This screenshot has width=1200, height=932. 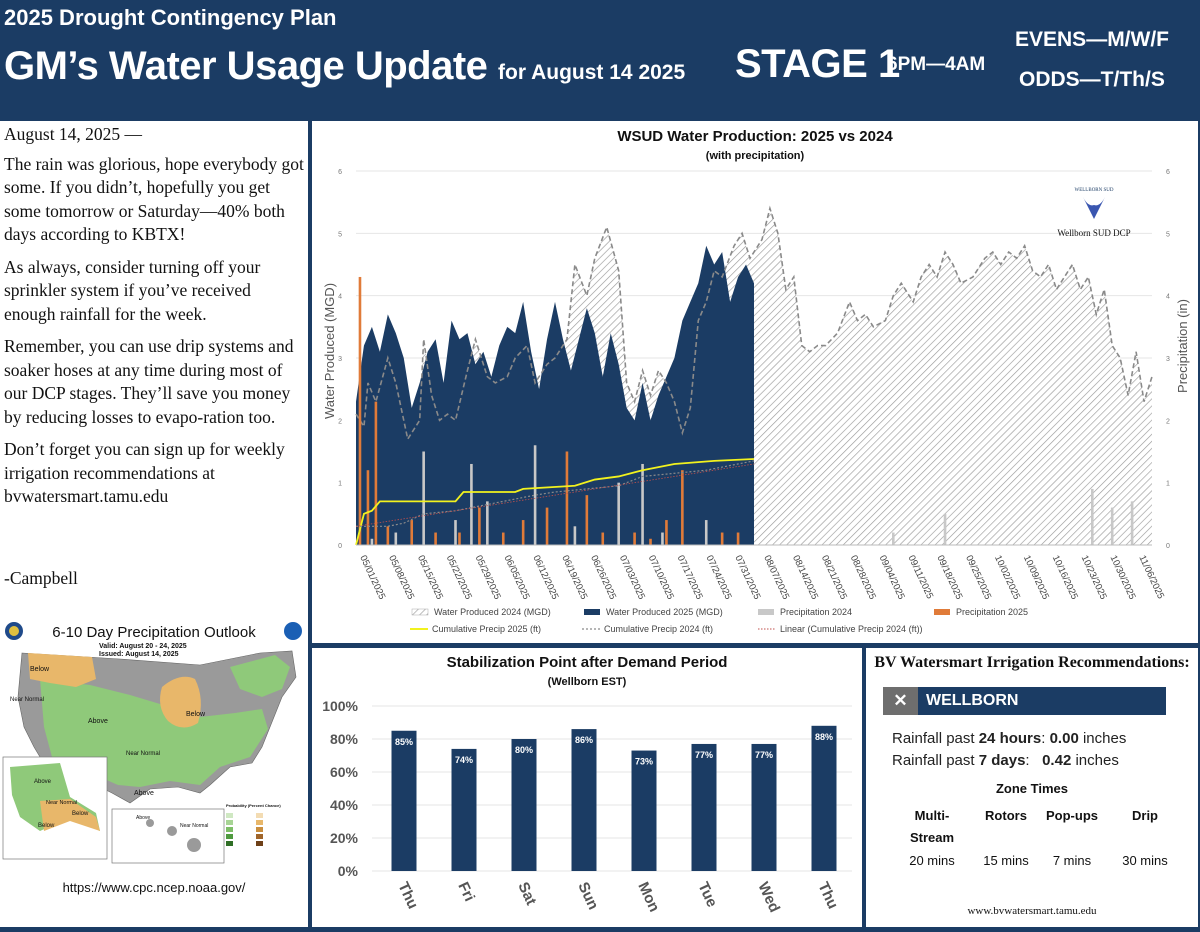 I want to click on zone-head: Stream, so click(x=932, y=837).